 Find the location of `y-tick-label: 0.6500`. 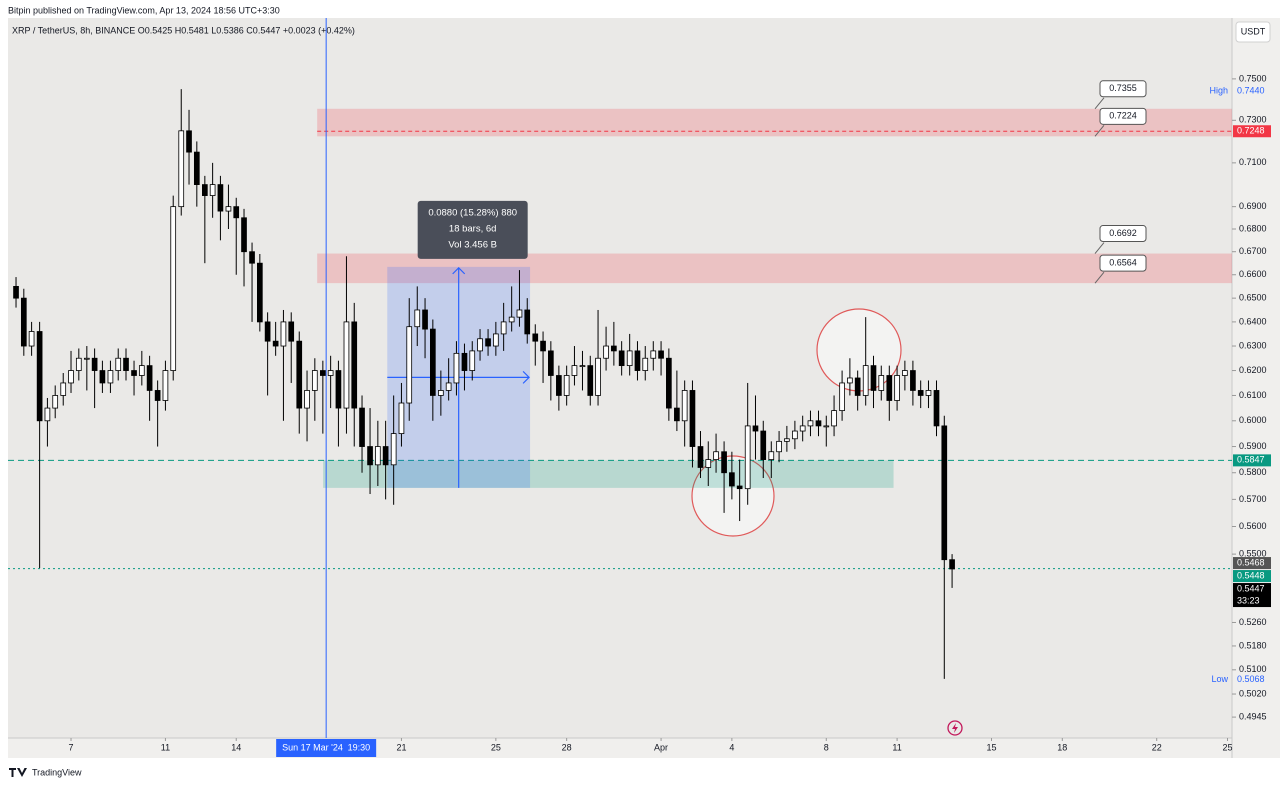

y-tick-label: 0.6500 is located at coordinates (1253, 298).